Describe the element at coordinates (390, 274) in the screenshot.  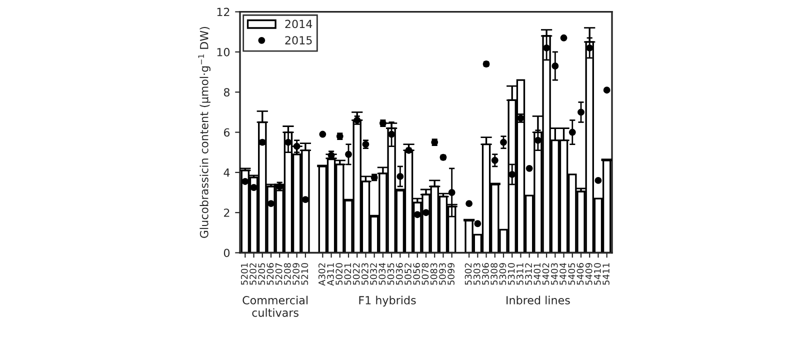
I see `x-tick-label: 5035` at that location.